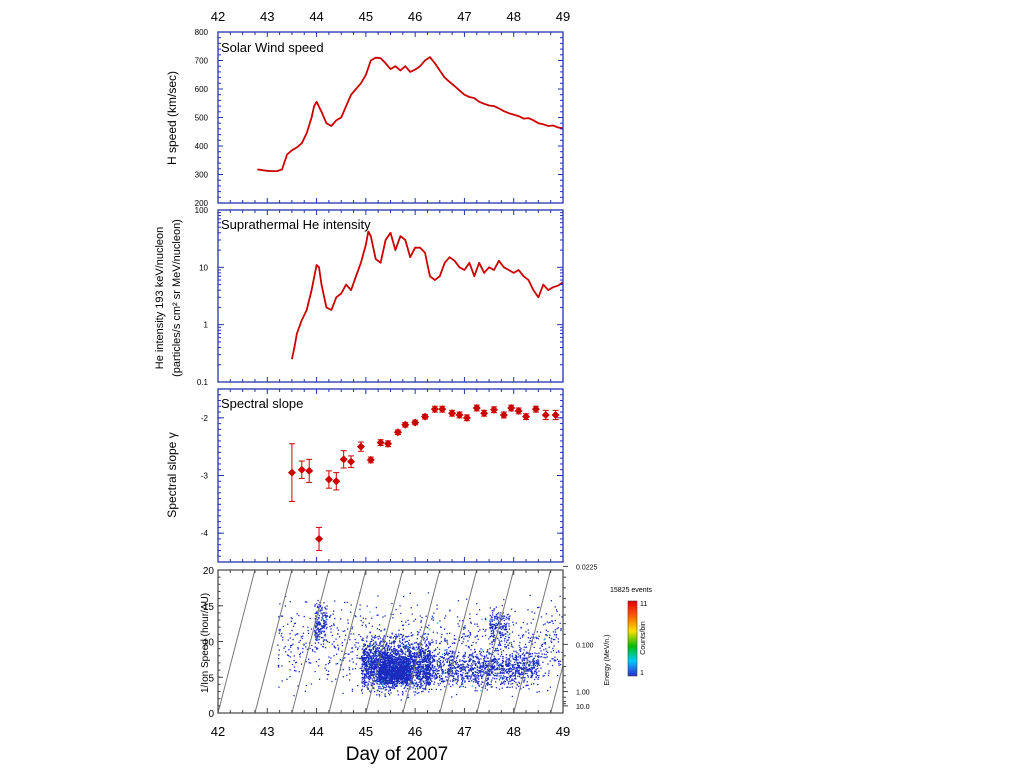 The image size is (1024, 768). I want to click on panel3-title: Spectral slope, so click(262, 403).